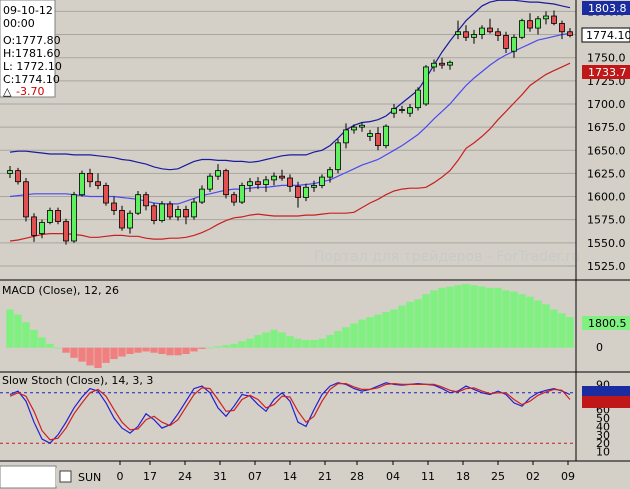 The width and height of the screenshot is (630, 489). What do you see at coordinates (325, 476) in the screenshot?
I see `x-tick-label: 21` at bounding box center [325, 476].